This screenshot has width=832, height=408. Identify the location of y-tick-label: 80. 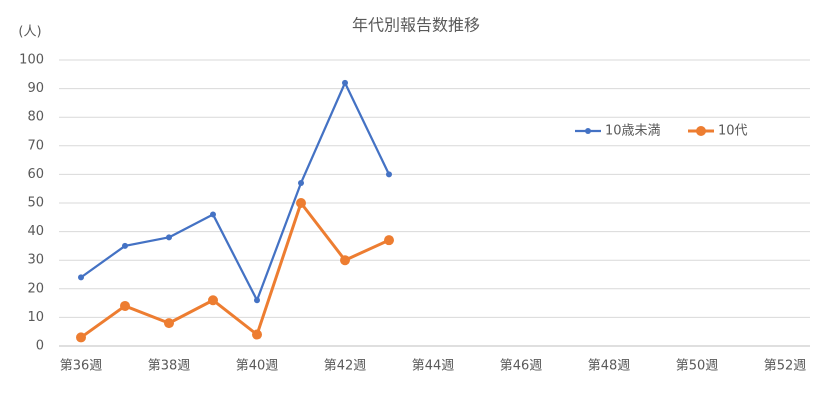
(35, 117).